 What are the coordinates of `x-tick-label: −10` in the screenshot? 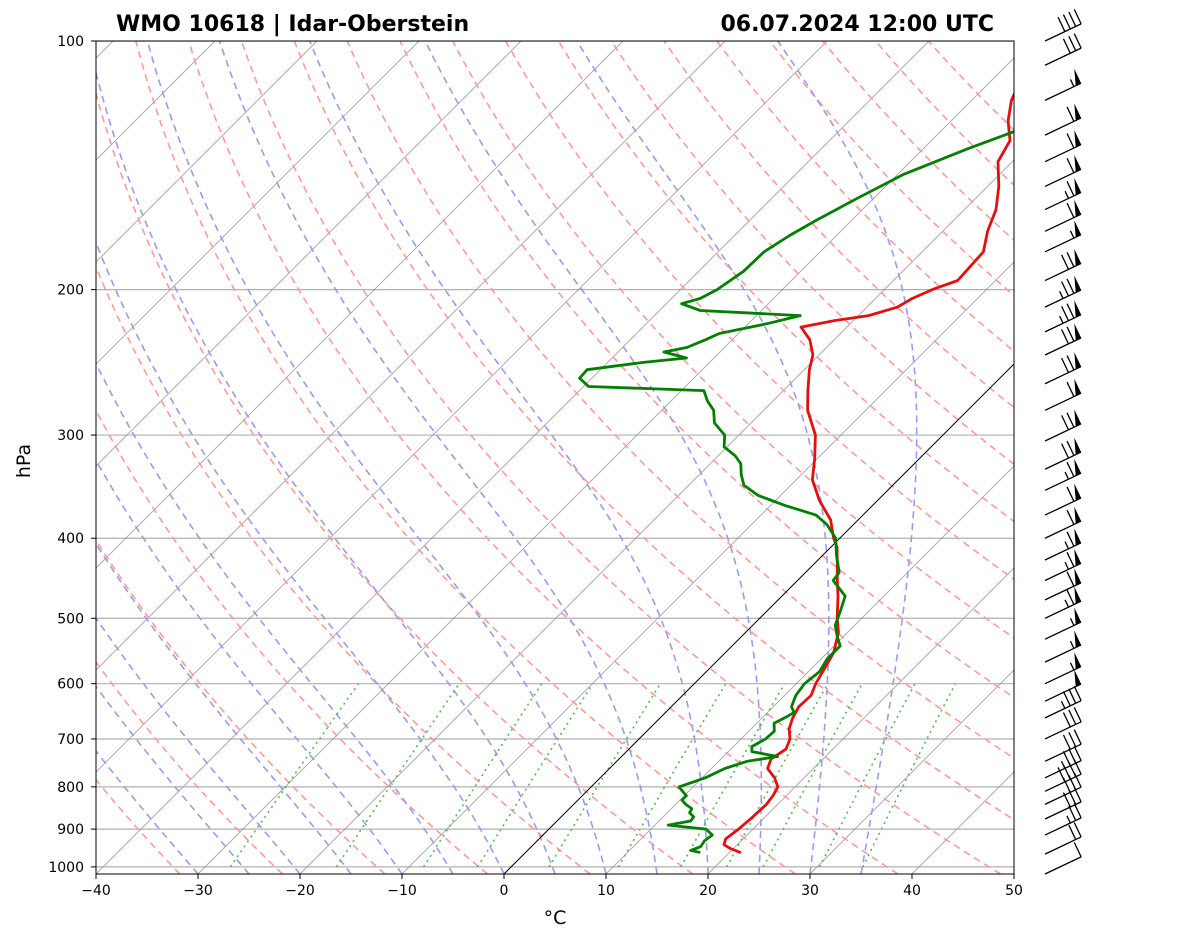 It's located at (402, 891).